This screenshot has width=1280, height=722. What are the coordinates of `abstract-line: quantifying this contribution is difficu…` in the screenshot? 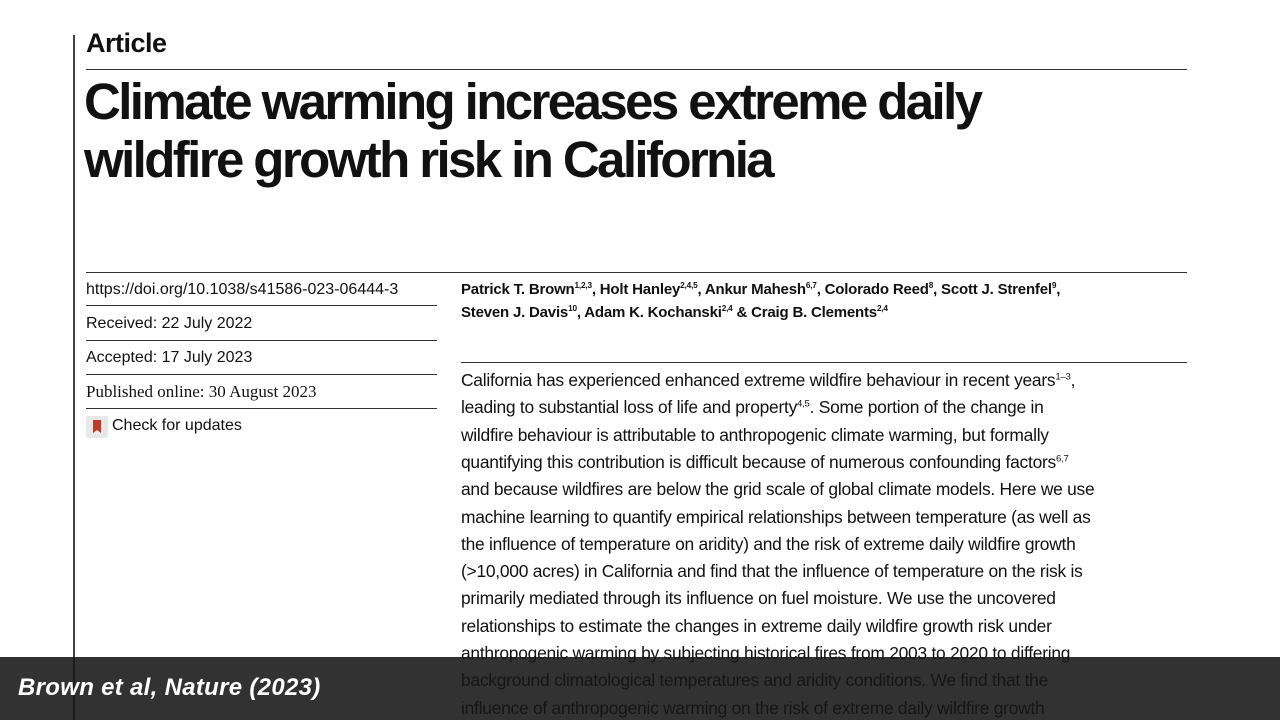 It's located at (765, 462).